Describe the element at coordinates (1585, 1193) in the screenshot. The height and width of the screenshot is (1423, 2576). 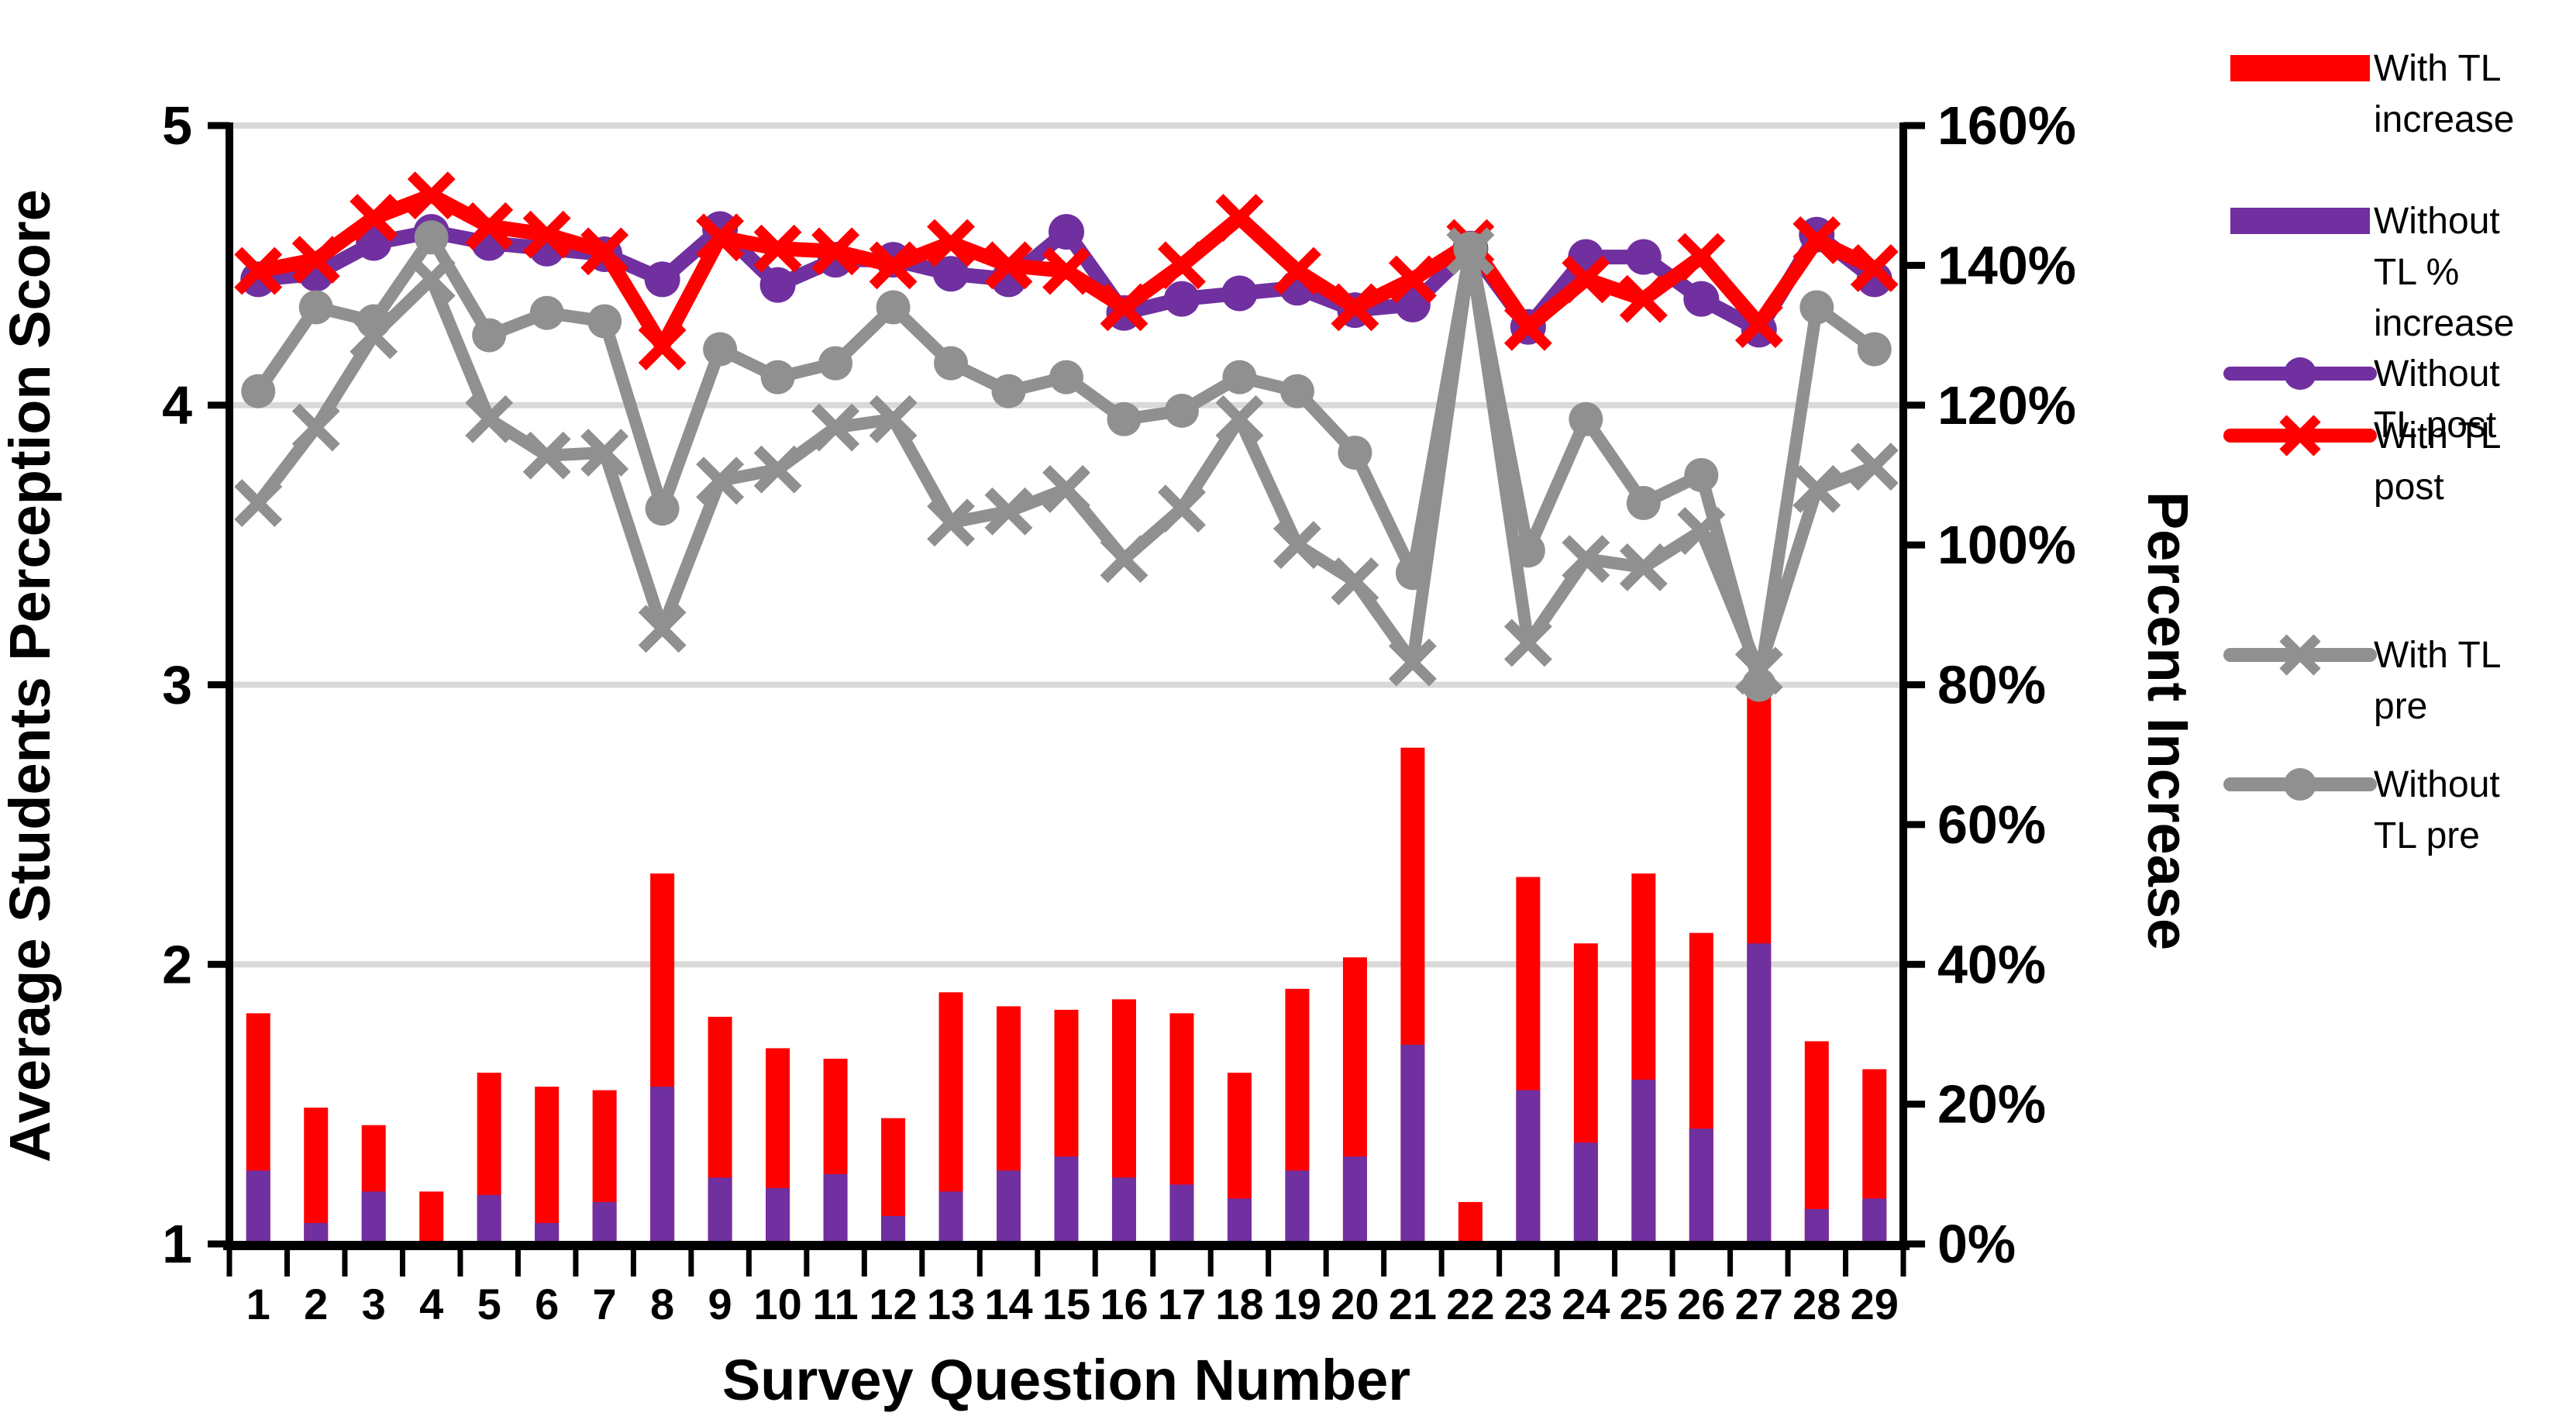
I see `bar-without-tl-increase-q24` at that location.